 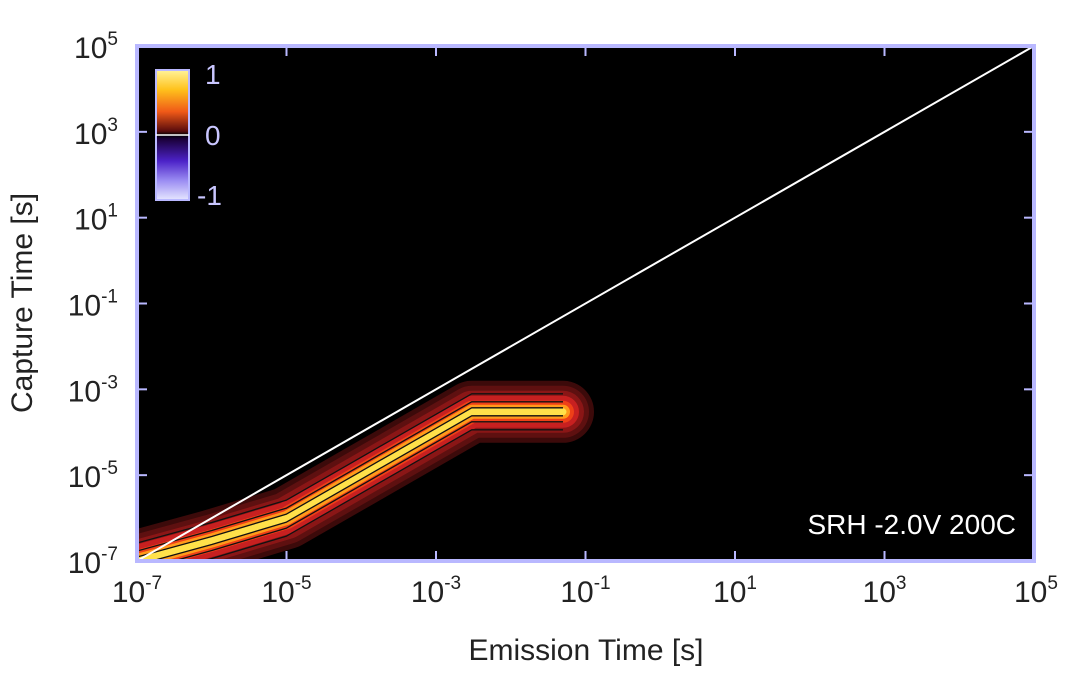 What do you see at coordinates (213, 74) in the screenshot?
I see `colorbar-label-max: 1` at bounding box center [213, 74].